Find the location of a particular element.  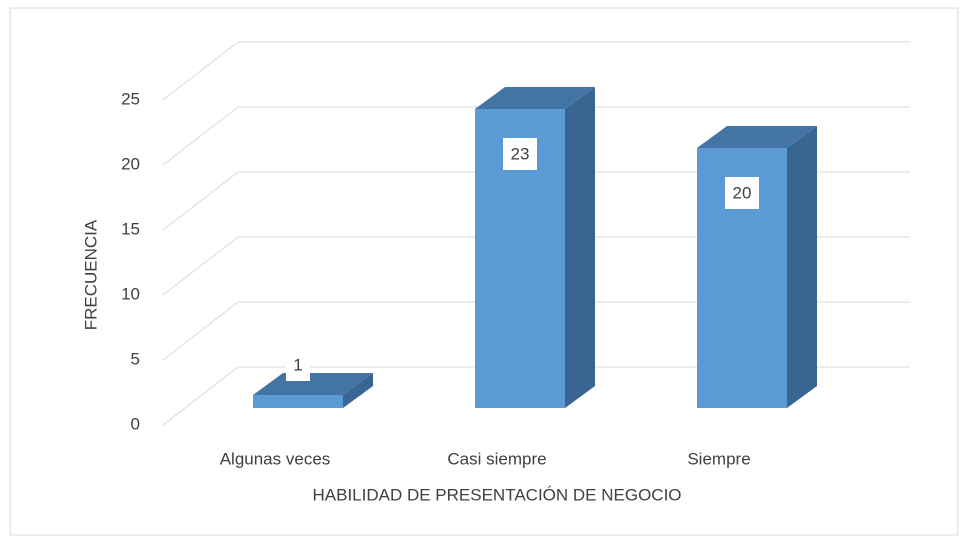

x-tick-label: Algunas veces is located at coordinates (275, 458).